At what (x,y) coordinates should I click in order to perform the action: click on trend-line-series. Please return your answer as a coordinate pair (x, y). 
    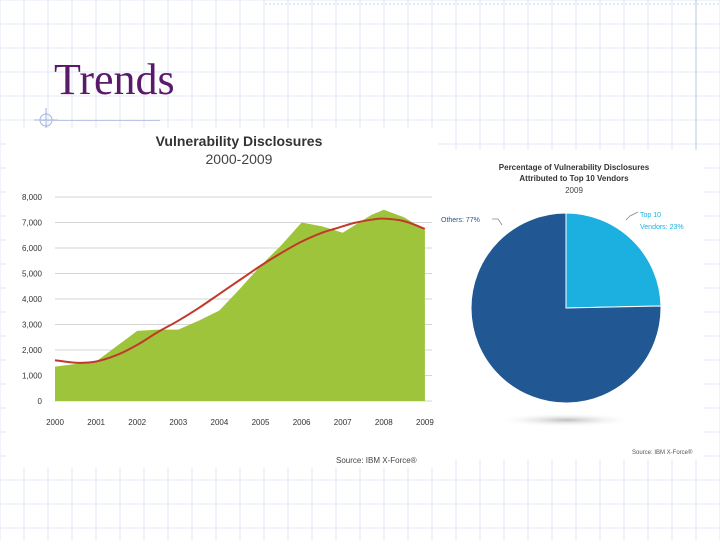
    Looking at the image, I should click on (240, 290).